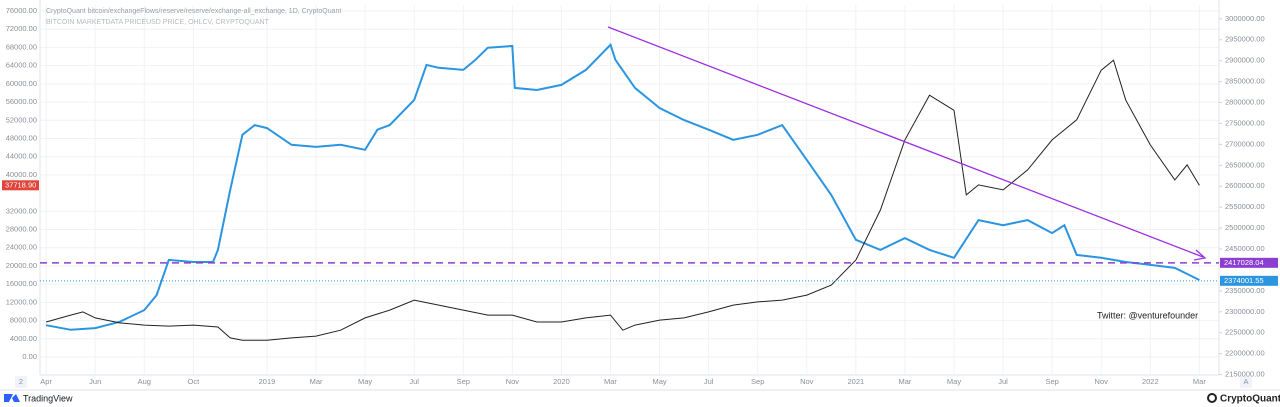  Describe the element at coordinates (21, 265) in the screenshot. I see `y-tick-label: 20000.00` at that location.